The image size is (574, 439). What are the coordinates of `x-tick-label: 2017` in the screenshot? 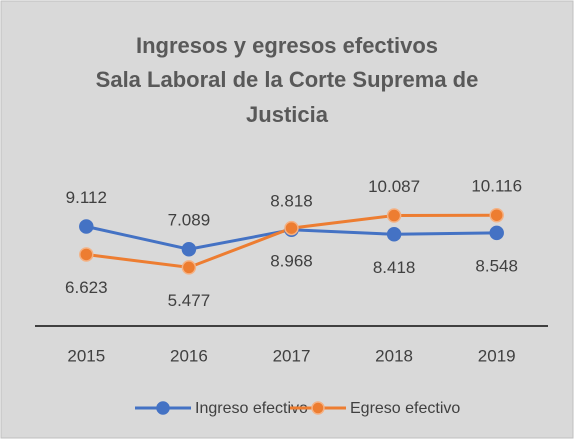 It's located at (292, 355).